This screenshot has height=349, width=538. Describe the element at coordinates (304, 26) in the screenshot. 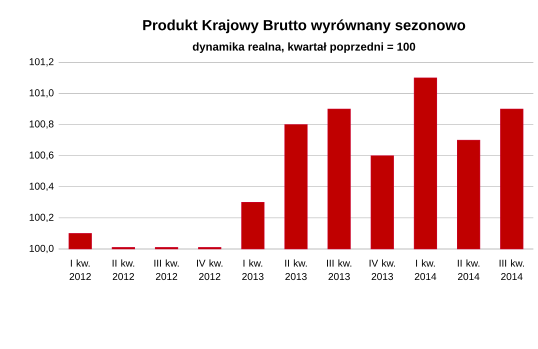

I see `chart-title: Produkt Krajowy Brutto wyrównany sezonowo` at that location.